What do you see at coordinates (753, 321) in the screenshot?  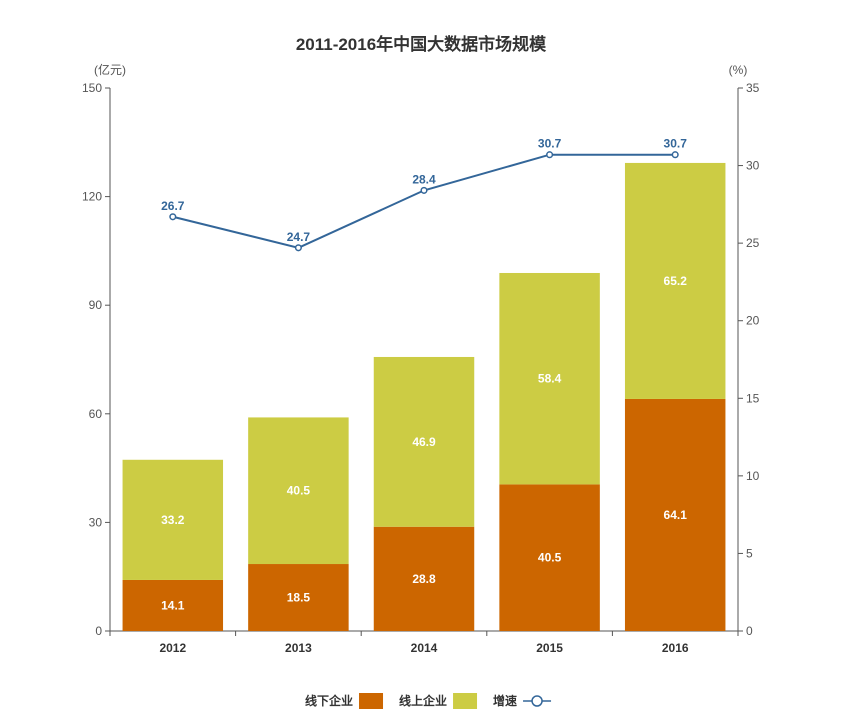 I see `right-tick-label: 20` at bounding box center [753, 321].